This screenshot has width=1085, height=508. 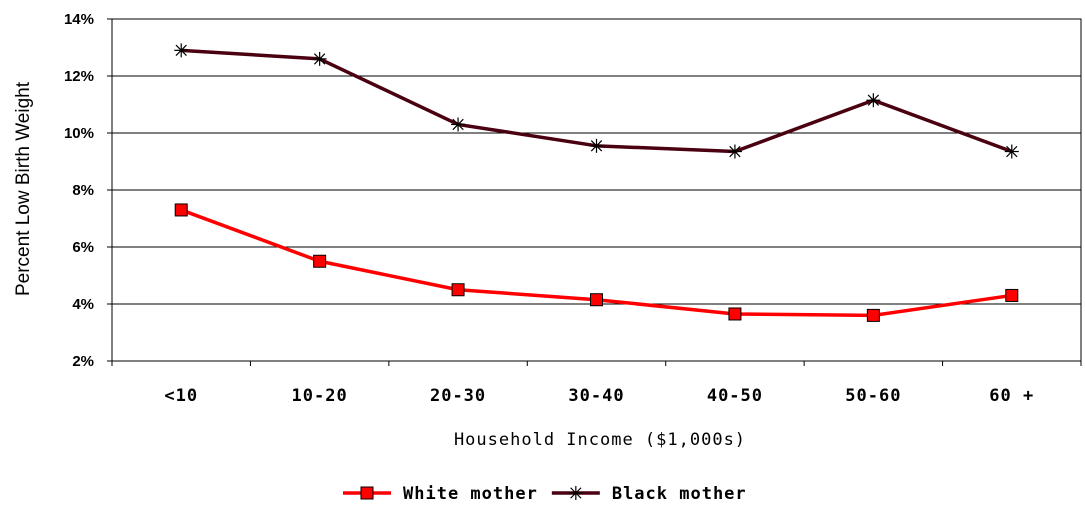 I want to click on y-axis-label: Percent Low Birth Weight, so click(x=23, y=188).